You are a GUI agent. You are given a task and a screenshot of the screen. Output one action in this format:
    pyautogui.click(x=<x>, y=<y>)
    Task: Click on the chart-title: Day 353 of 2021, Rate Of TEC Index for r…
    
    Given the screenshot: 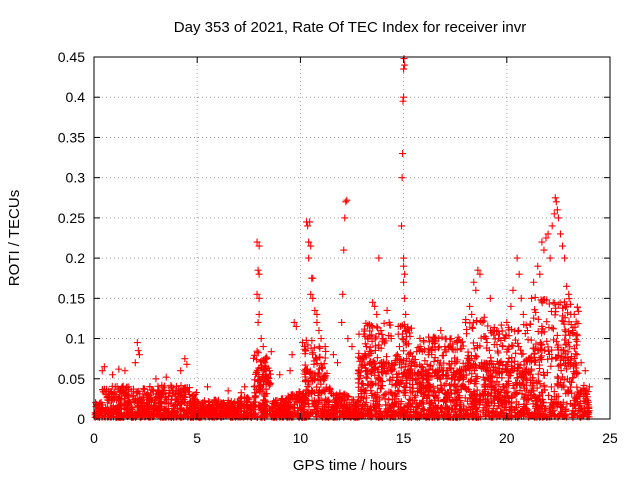 What is the action you would take?
    pyautogui.click(x=350, y=27)
    